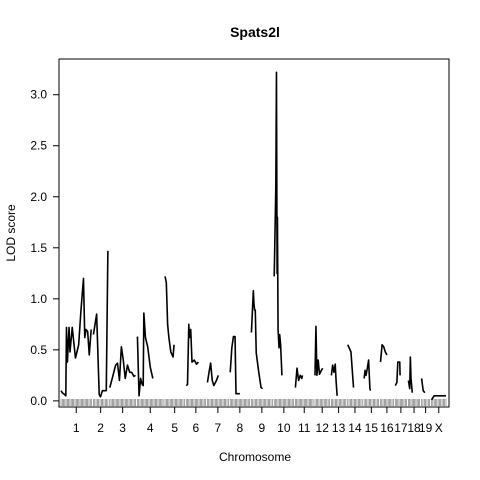  What do you see at coordinates (100, 428) in the screenshot?
I see `chromosome-label: 2` at bounding box center [100, 428].